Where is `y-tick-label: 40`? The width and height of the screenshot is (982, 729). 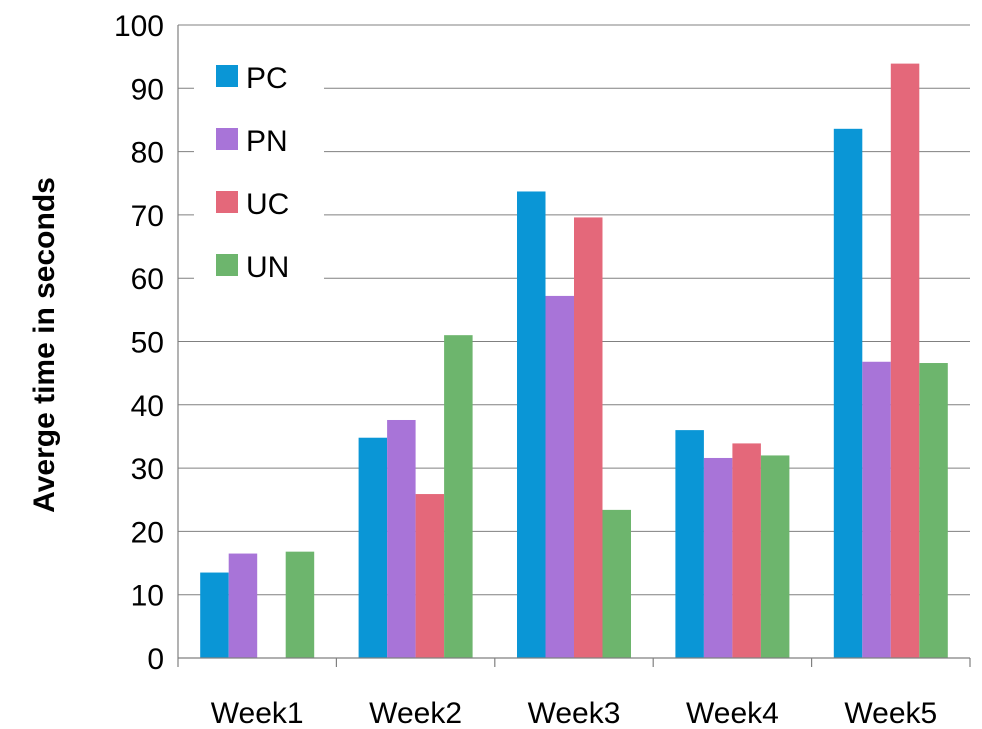
y-tick-label: 40 is located at coordinates (147, 406).